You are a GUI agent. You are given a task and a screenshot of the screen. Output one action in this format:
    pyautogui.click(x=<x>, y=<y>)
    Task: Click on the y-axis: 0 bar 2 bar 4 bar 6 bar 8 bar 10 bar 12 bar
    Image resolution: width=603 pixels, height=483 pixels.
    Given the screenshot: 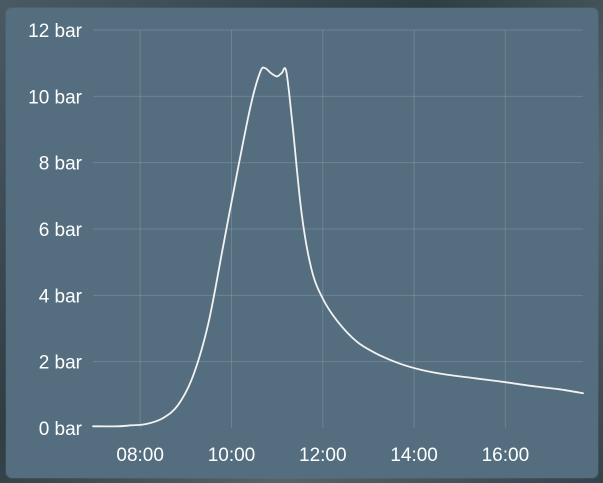 What is the action you would take?
    pyautogui.click(x=55, y=230)
    